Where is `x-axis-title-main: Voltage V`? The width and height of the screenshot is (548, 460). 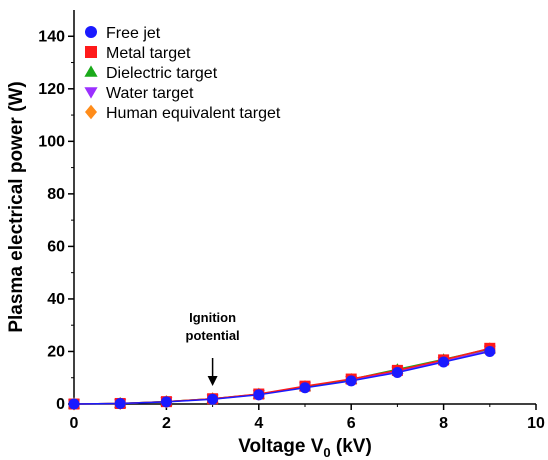 x-axis-title-main: Voltage V is located at coordinates (280, 446).